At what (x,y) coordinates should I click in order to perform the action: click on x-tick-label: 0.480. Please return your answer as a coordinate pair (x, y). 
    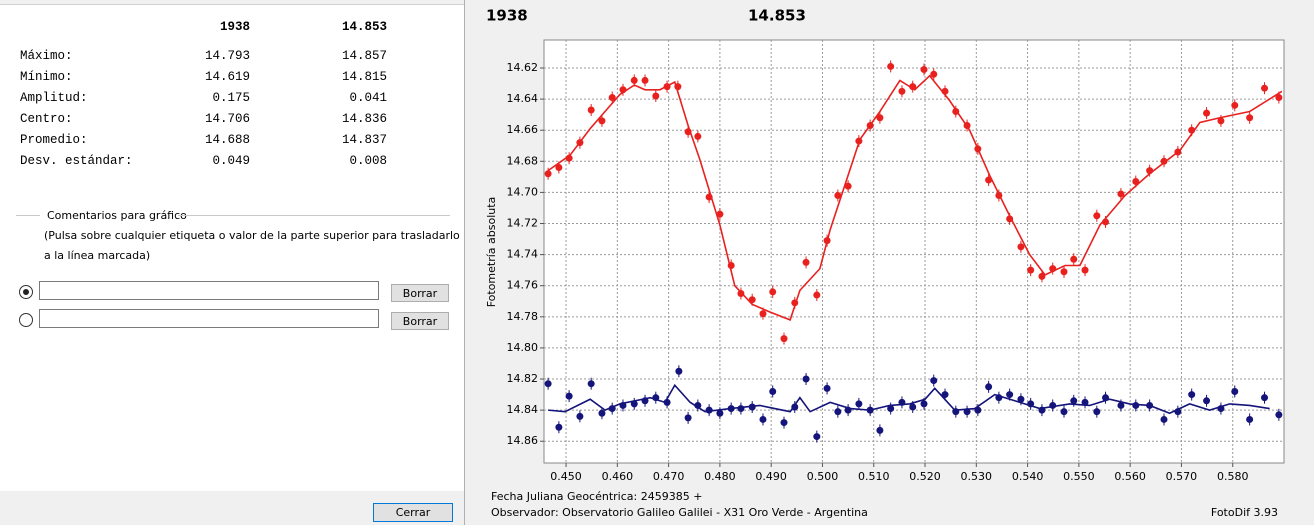
    Looking at the image, I should click on (720, 476).